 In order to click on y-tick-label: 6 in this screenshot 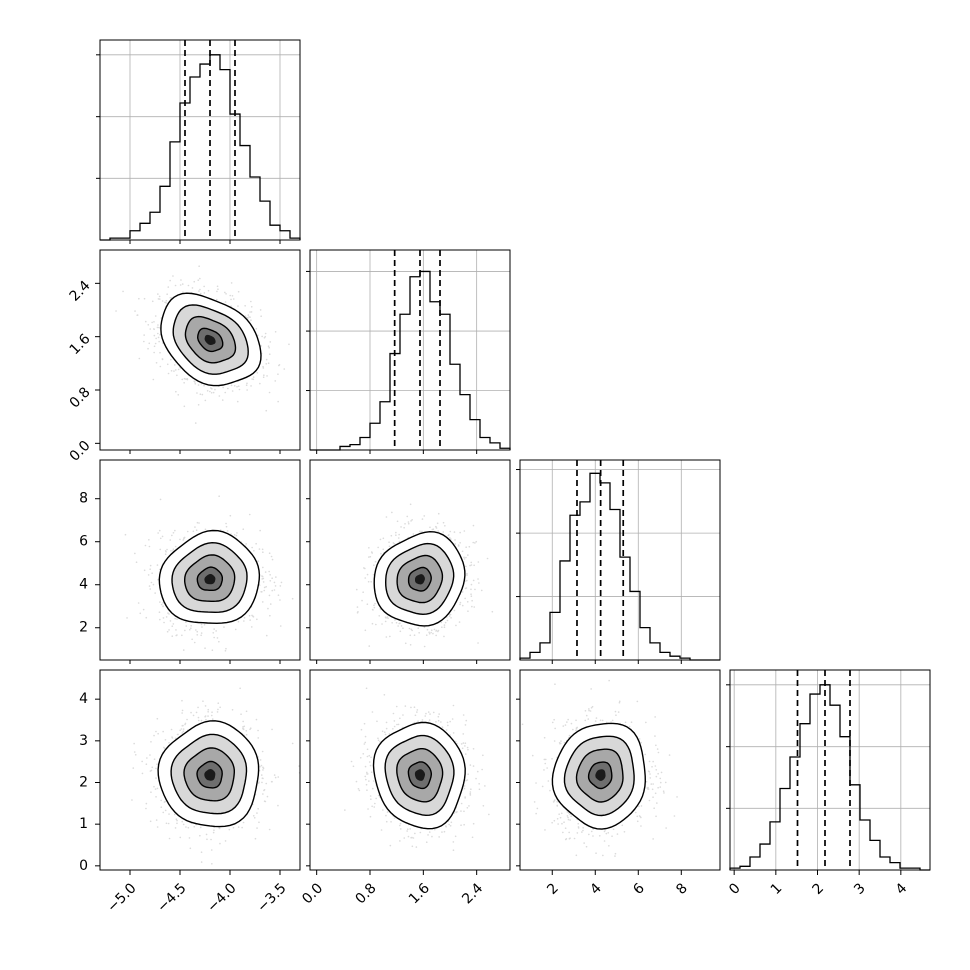, I will do `click(83, 542)`.